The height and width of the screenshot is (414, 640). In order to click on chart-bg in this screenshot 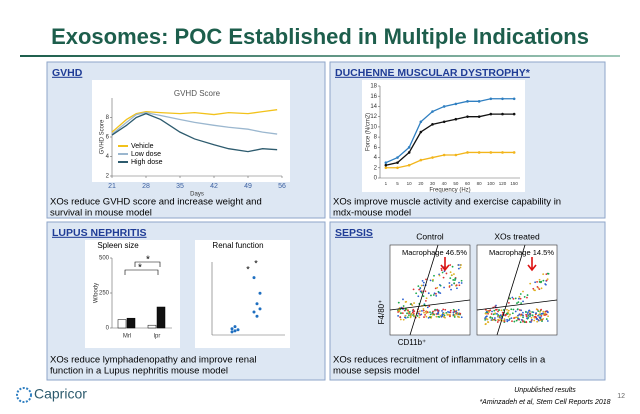, I will do `click(132, 294)`.